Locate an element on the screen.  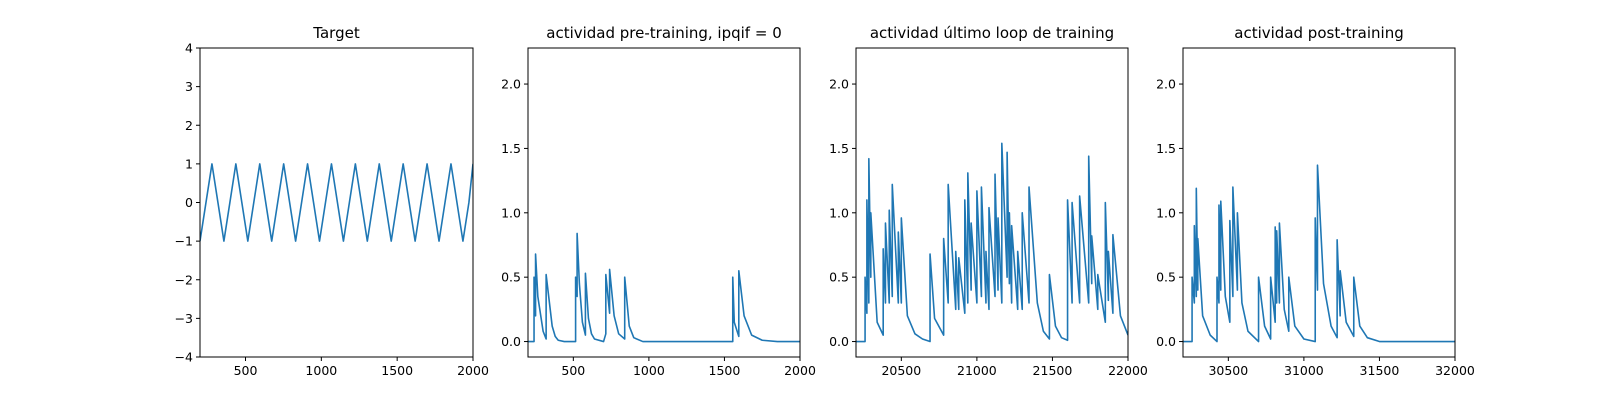
y-tick-label: 3 is located at coordinates (189, 86).